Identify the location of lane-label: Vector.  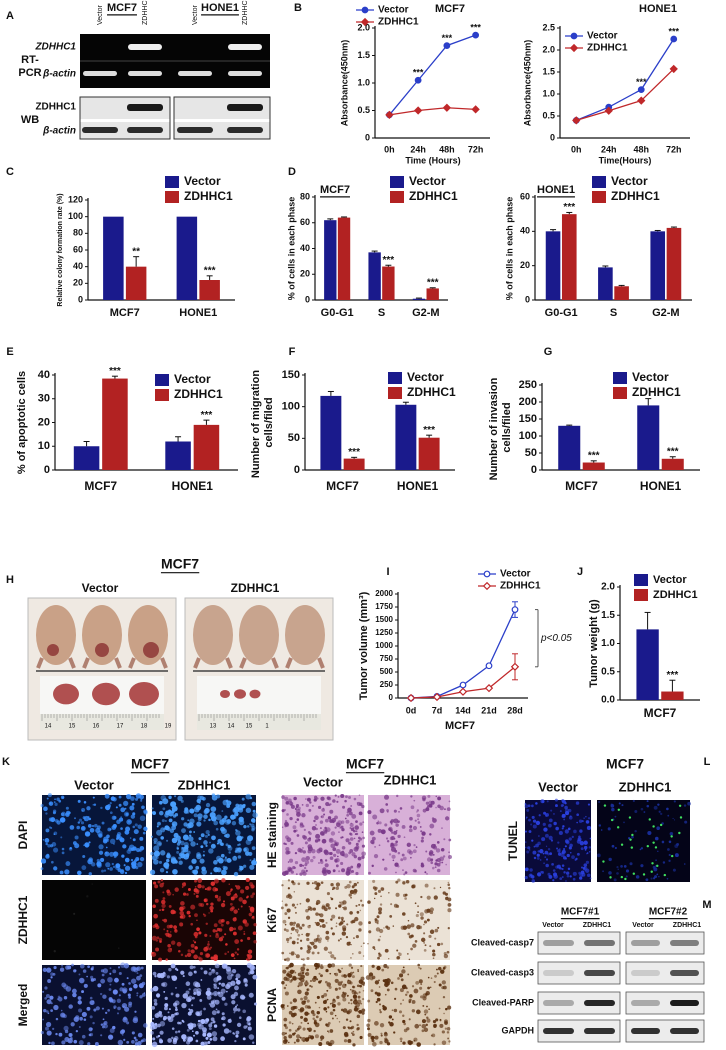
(553, 925).